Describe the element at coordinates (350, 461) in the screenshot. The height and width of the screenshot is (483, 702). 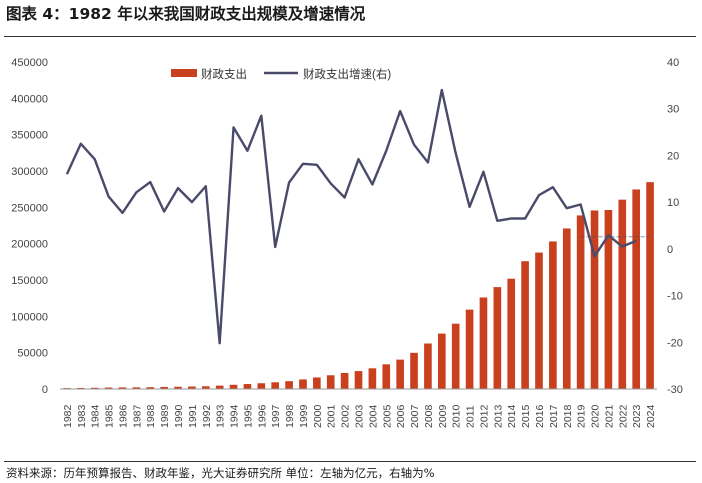
I see `source-rule` at that location.